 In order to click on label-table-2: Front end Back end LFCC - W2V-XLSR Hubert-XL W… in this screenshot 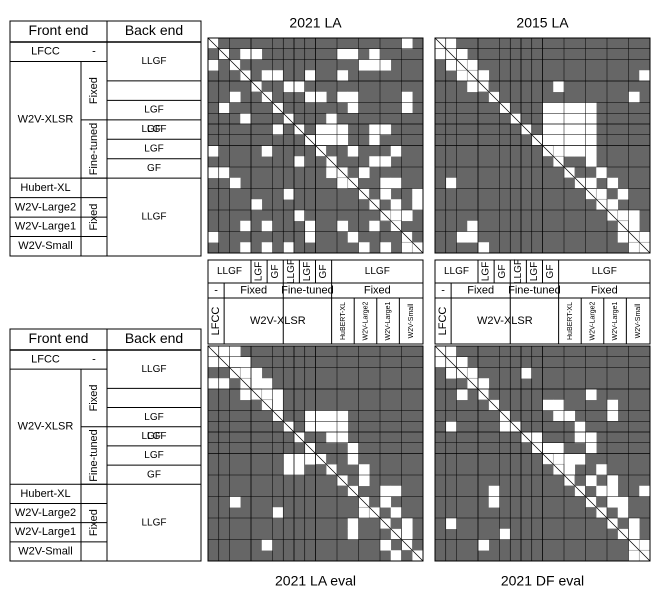, I will do `click(105, 445)`.